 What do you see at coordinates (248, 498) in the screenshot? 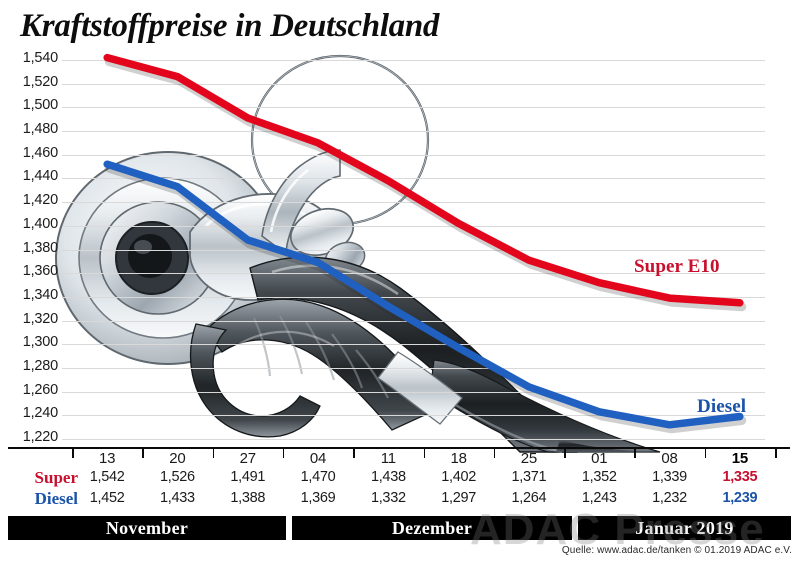
I see `table-cell: 1,388` at bounding box center [248, 498].